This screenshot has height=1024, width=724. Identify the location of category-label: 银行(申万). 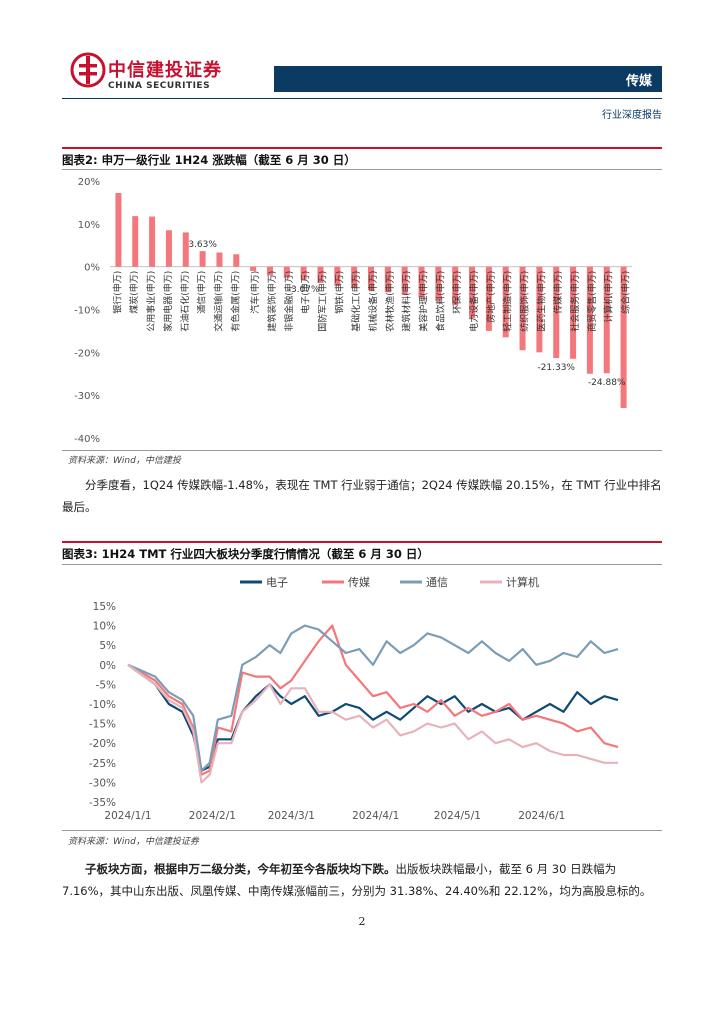
(117, 292).